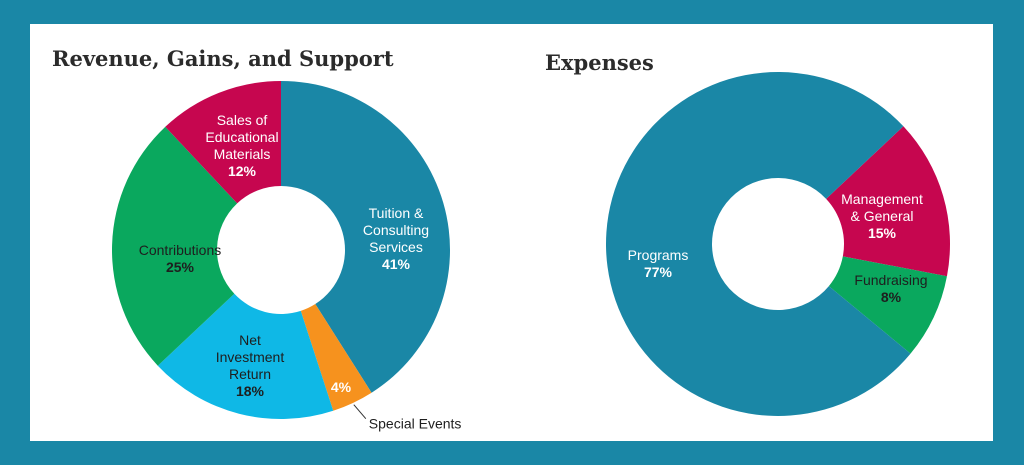 This screenshot has width=1024, height=465. What do you see at coordinates (241, 137) in the screenshot?
I see `sales-of-educational-materials-label: Educational` at bounding box center [241, 137].